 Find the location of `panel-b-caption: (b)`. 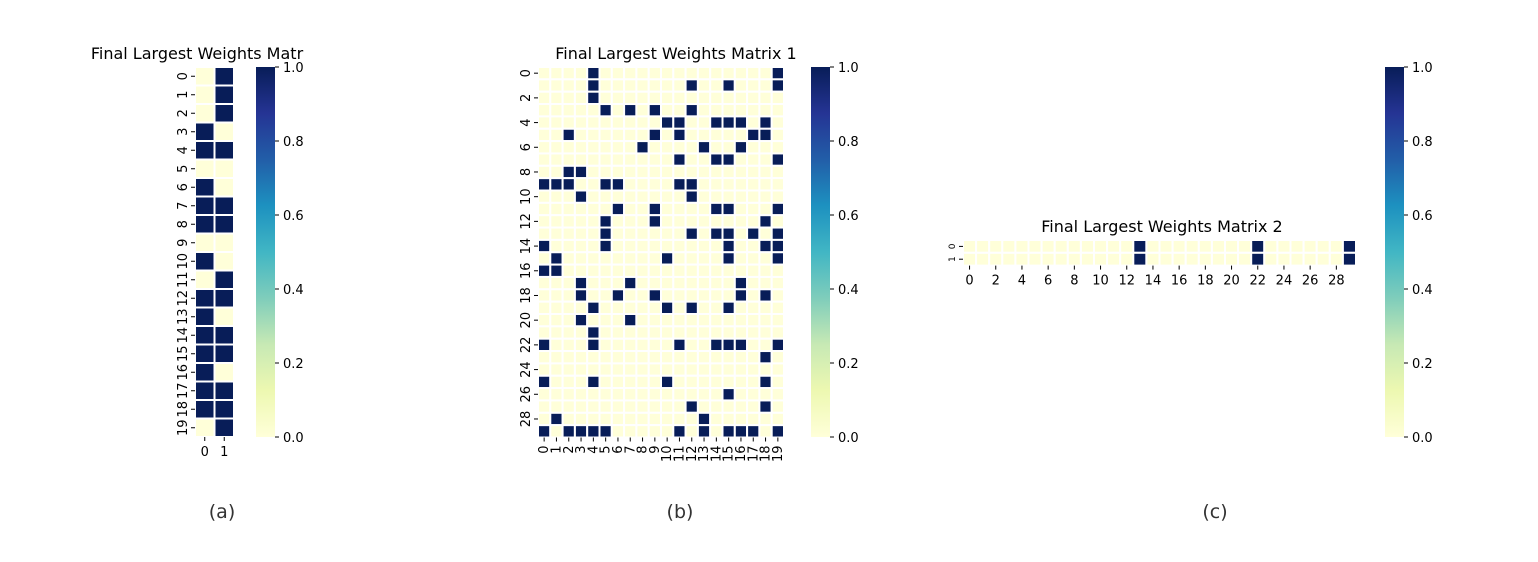

panel-b-caption: (b) is located at coordinates (680, 512).